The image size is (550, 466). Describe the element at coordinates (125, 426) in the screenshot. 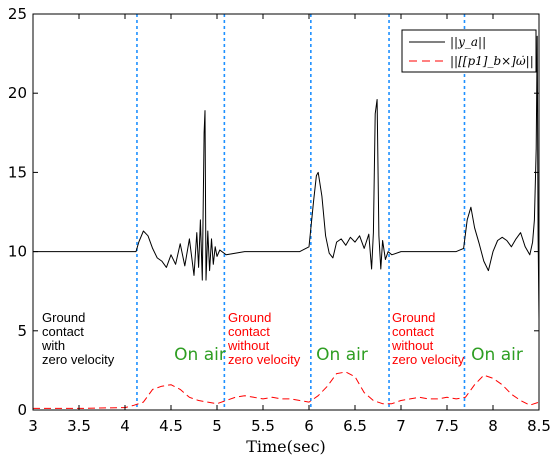

I see `x-tick-label: 4` at that location.